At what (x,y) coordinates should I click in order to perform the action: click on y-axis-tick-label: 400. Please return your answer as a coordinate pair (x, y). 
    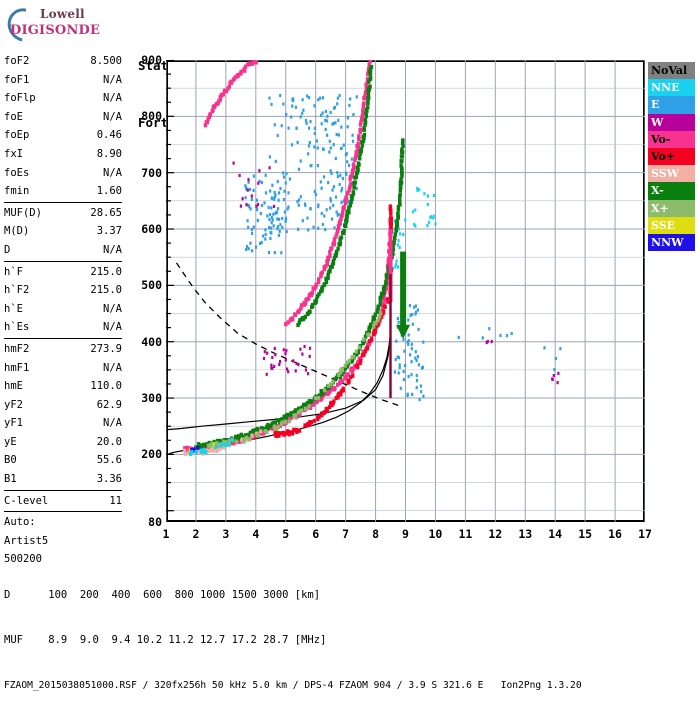
    Looking at the image, I should click on (151, 341).